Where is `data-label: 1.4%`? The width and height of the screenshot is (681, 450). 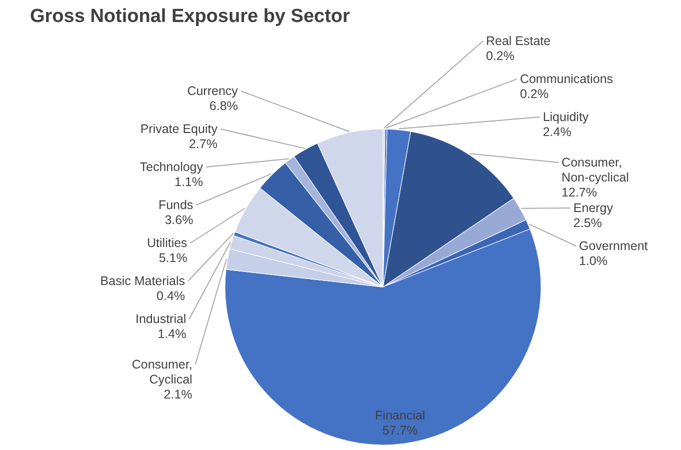
data-label: 1.4% is located at coordinates (172, 334).